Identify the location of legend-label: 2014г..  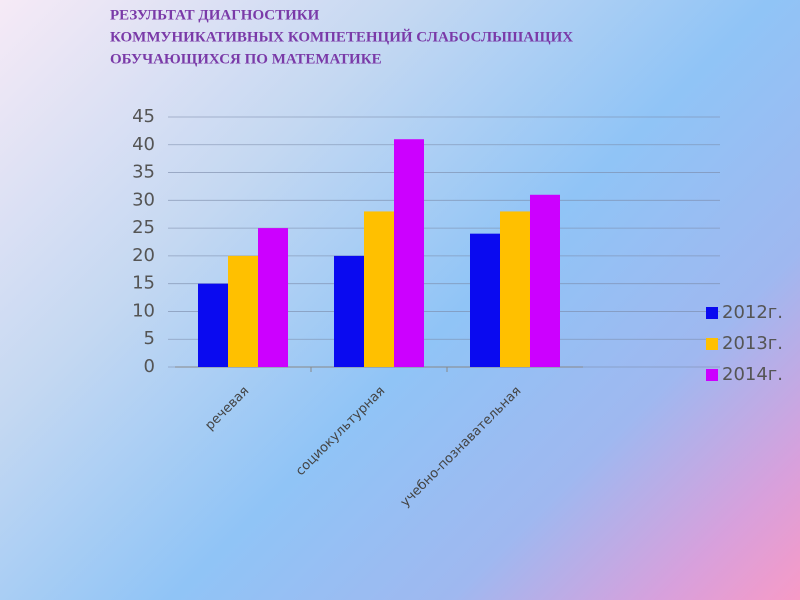
(752, 374).